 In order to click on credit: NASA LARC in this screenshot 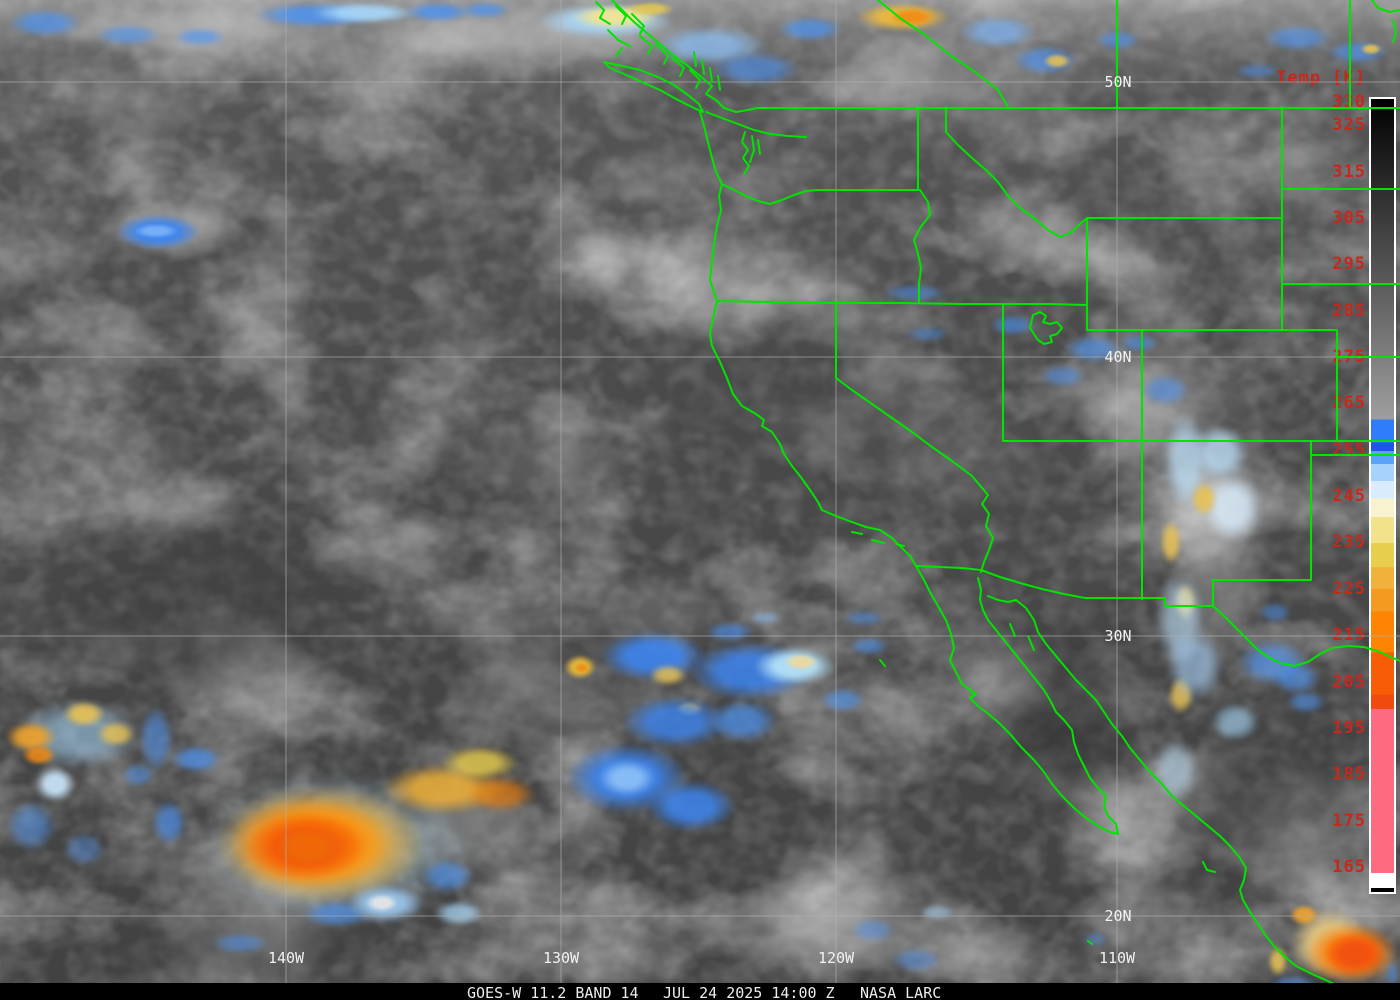, I will do `click(901, 992)`.